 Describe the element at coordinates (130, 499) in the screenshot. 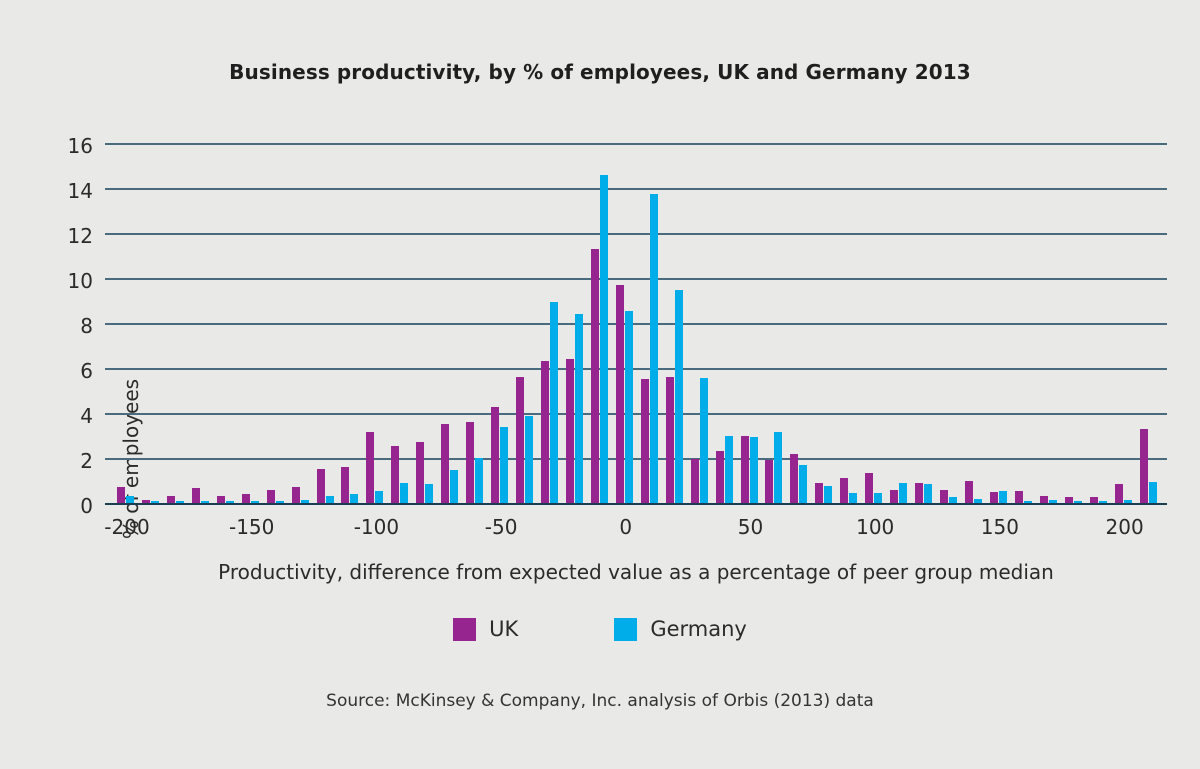

I see `bar-germany--200` at that location.